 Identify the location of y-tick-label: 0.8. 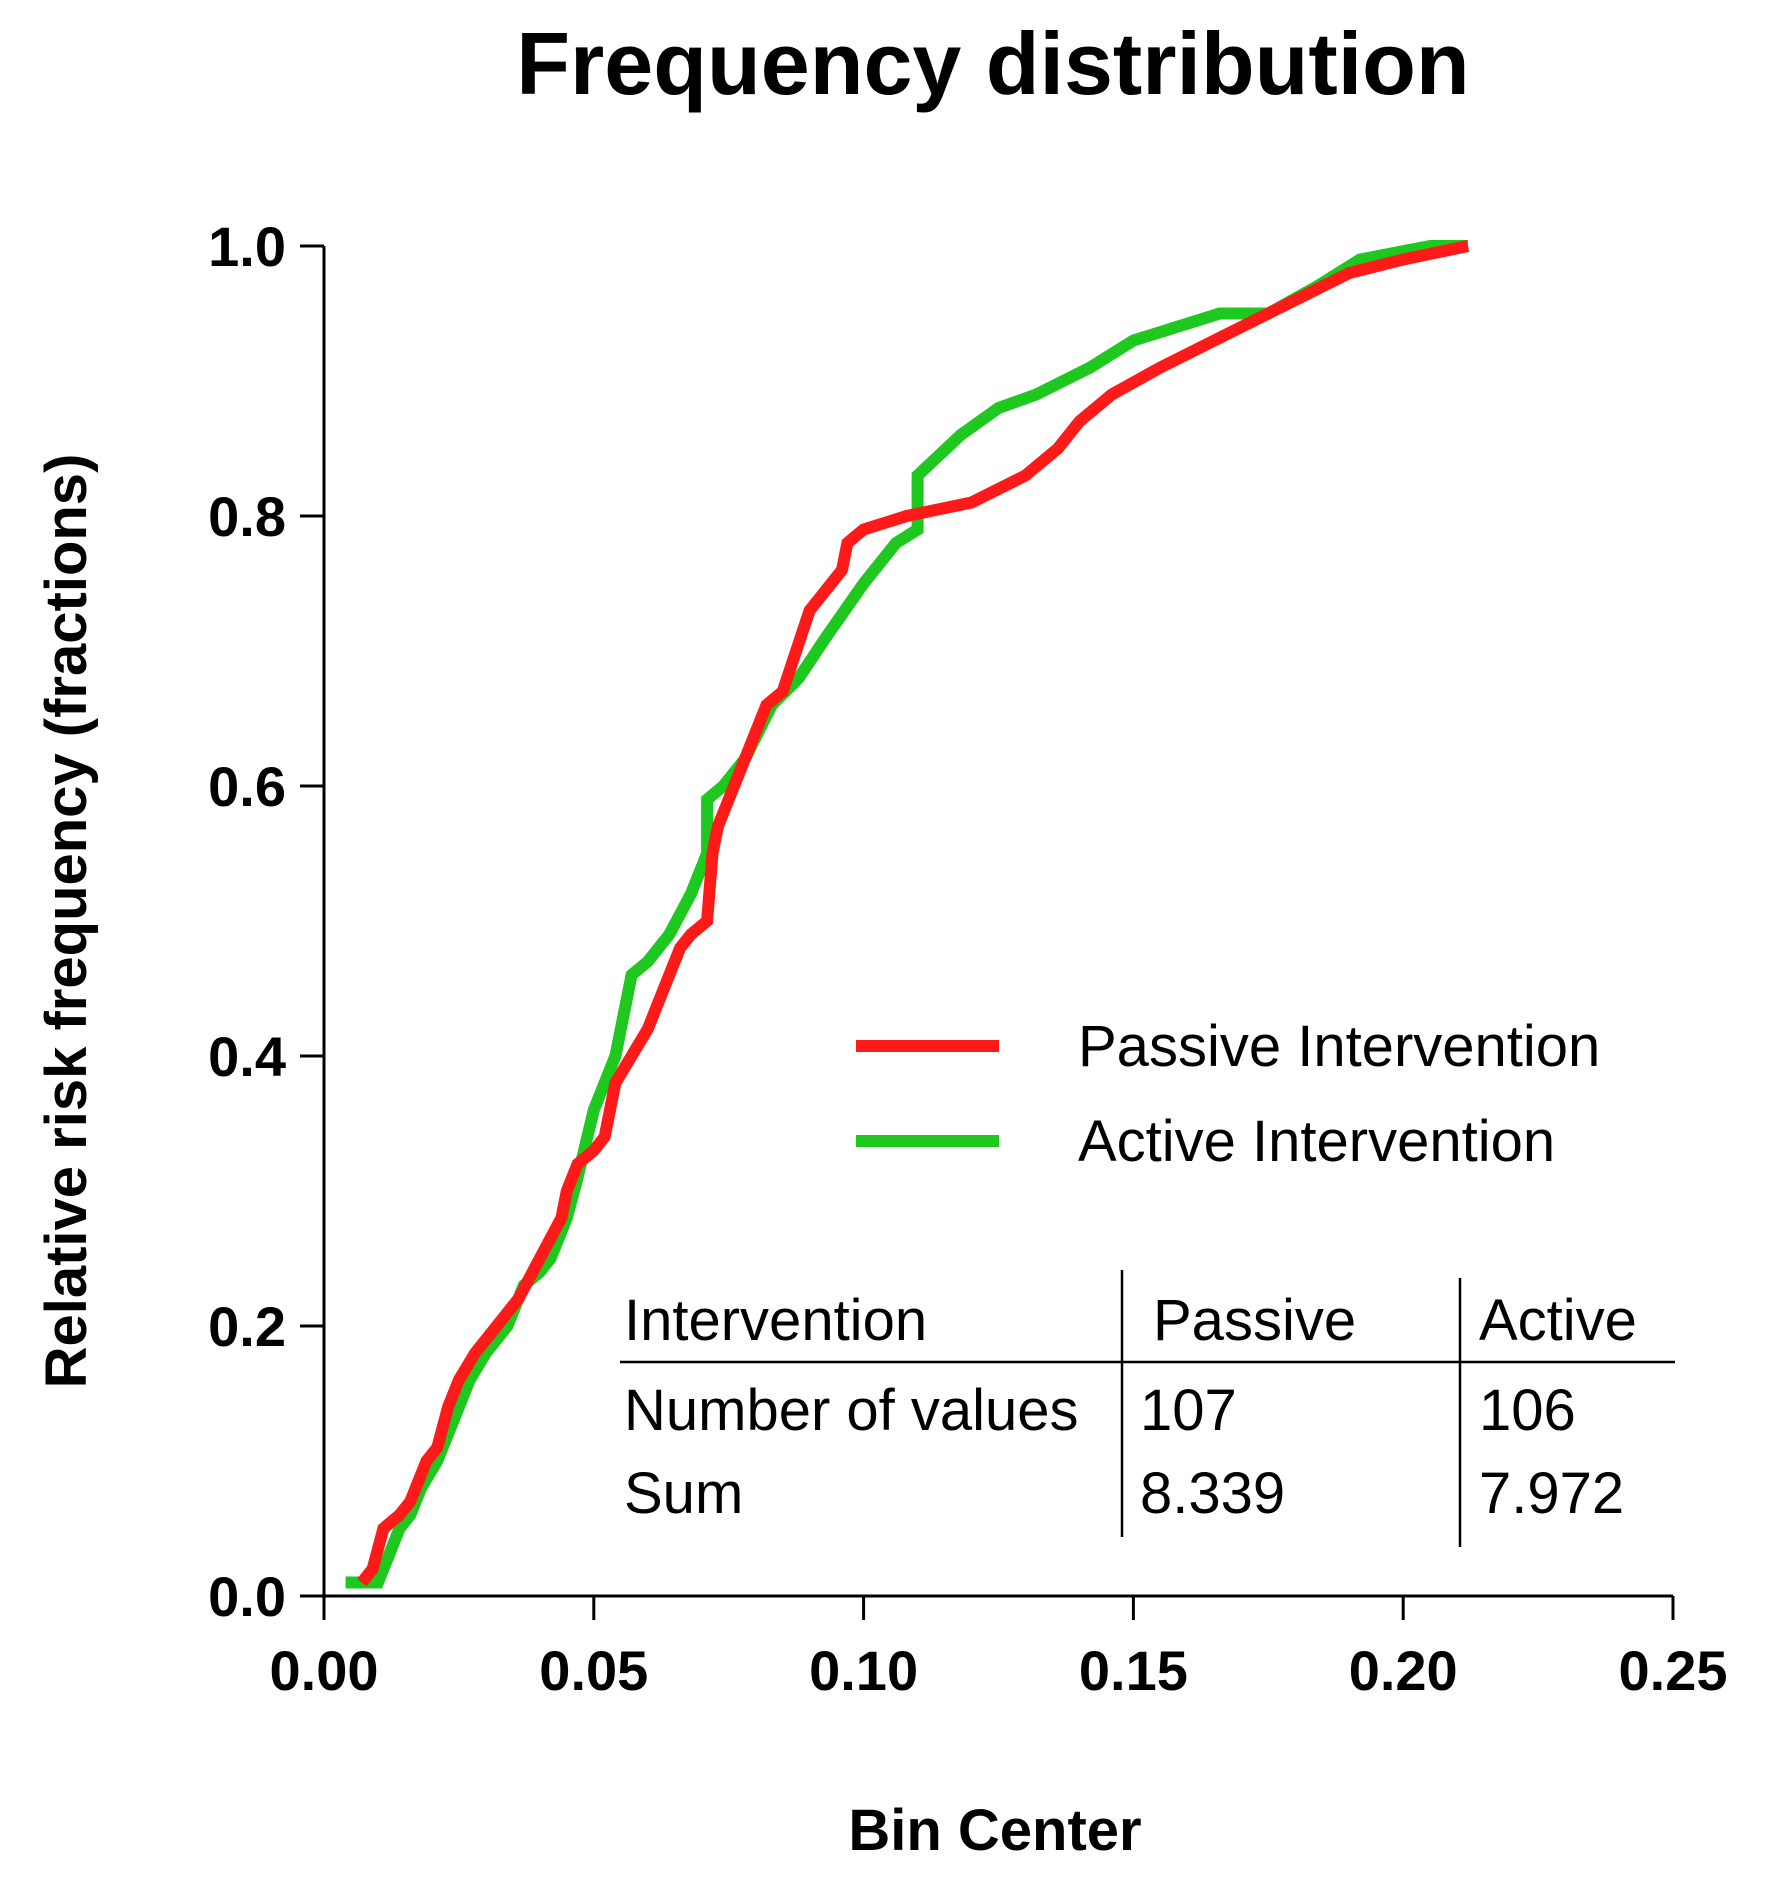
(247, 516).